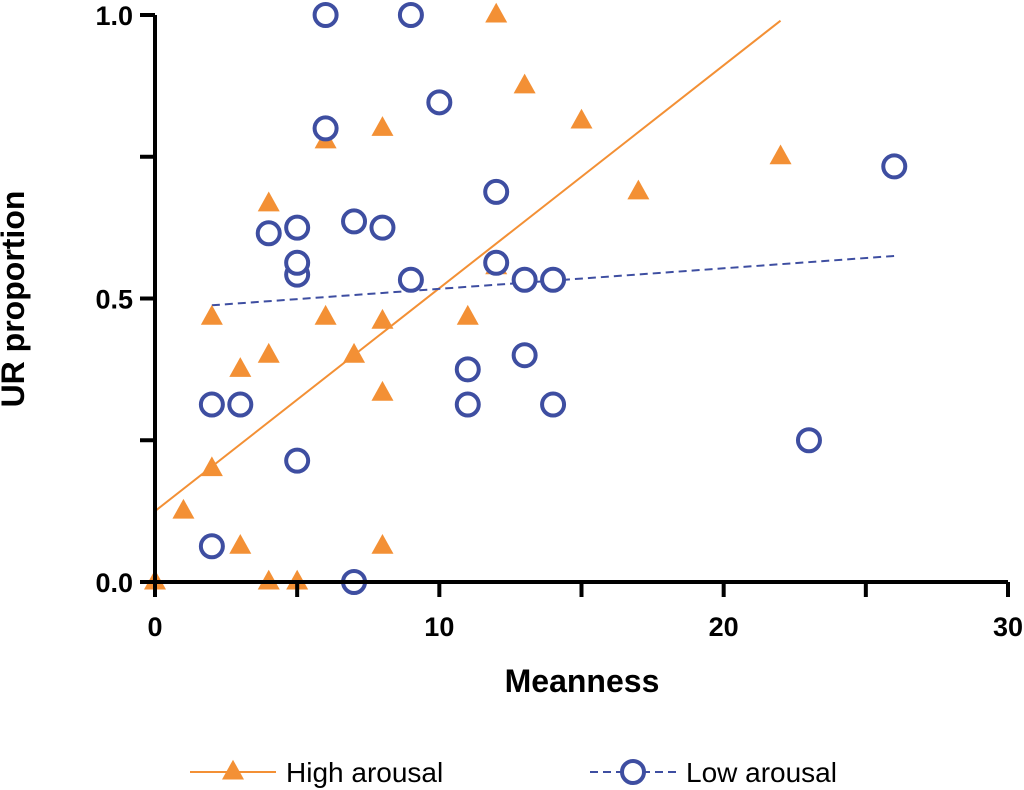 The image size is (1024, 790). What do you see at coordinates (513, 772) in the screenshot?
I see `legend: High arousal Low arousal` at bounding box center [513, 772].